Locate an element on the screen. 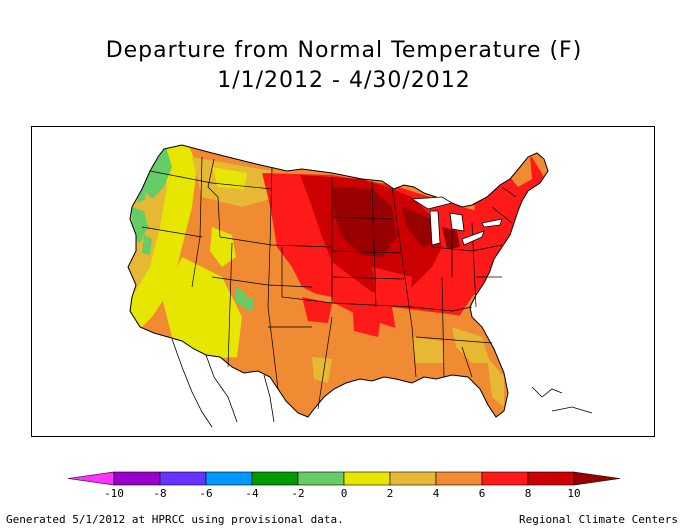 The height and width of the screenshot is (531, 688). great-lakes is located at coordinates (456, 221).